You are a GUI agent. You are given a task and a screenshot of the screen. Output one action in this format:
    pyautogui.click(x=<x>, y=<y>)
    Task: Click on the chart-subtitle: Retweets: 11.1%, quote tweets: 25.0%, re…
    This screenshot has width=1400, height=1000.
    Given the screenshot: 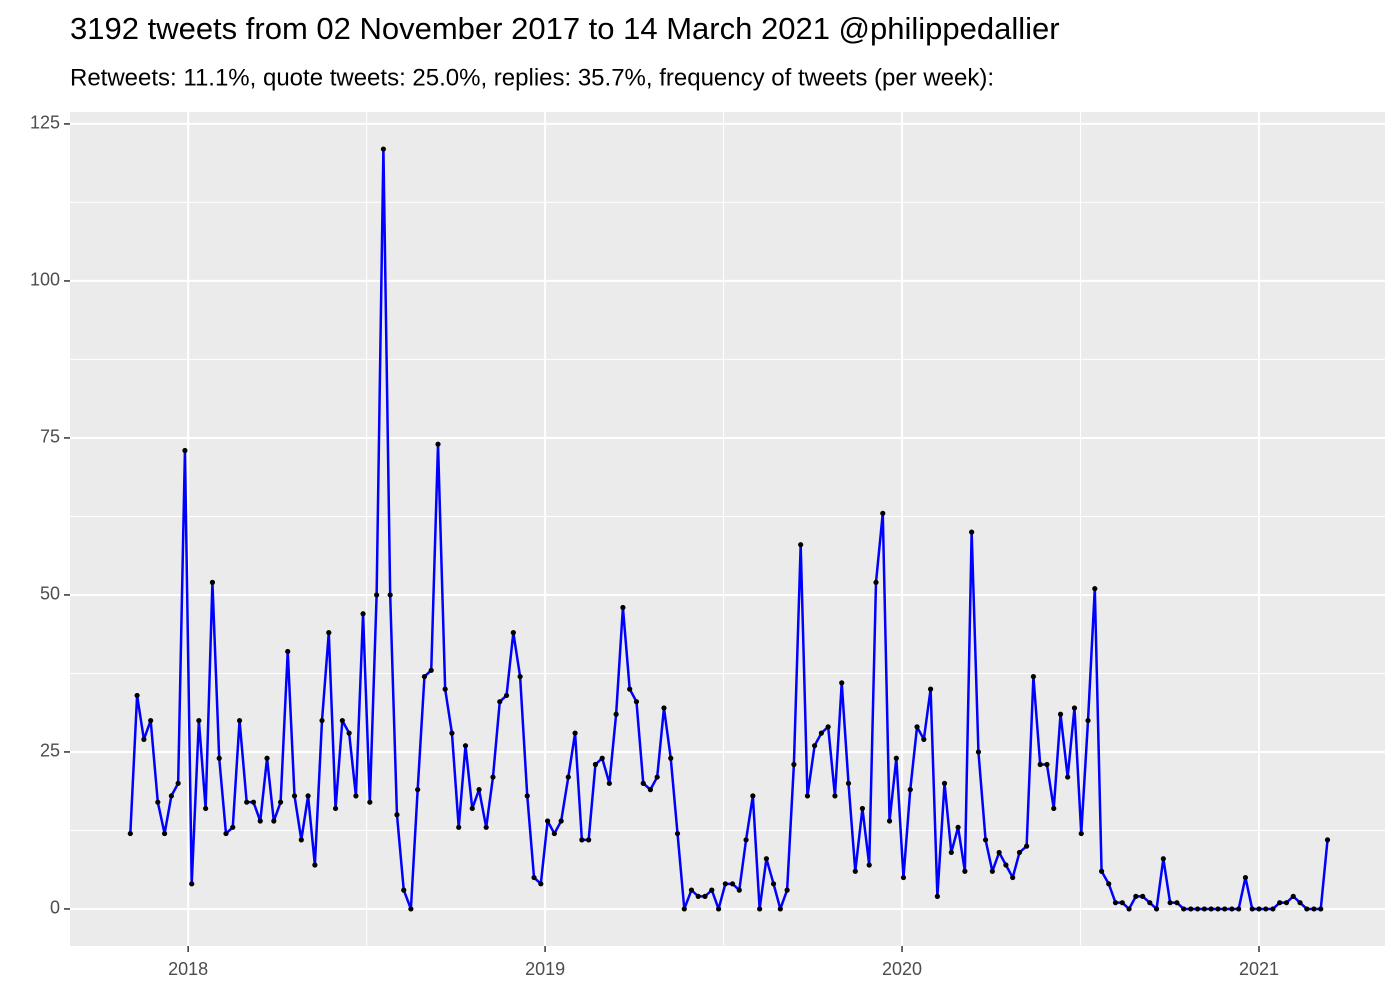 What is the action you would take?
    pyautogui.click(x=532, y=77)
    